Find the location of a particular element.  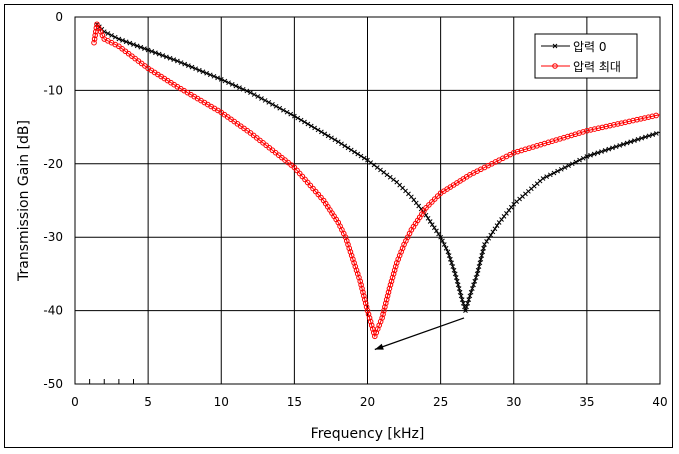

x-tick-label: 5 is located at coordinates (148, 402).